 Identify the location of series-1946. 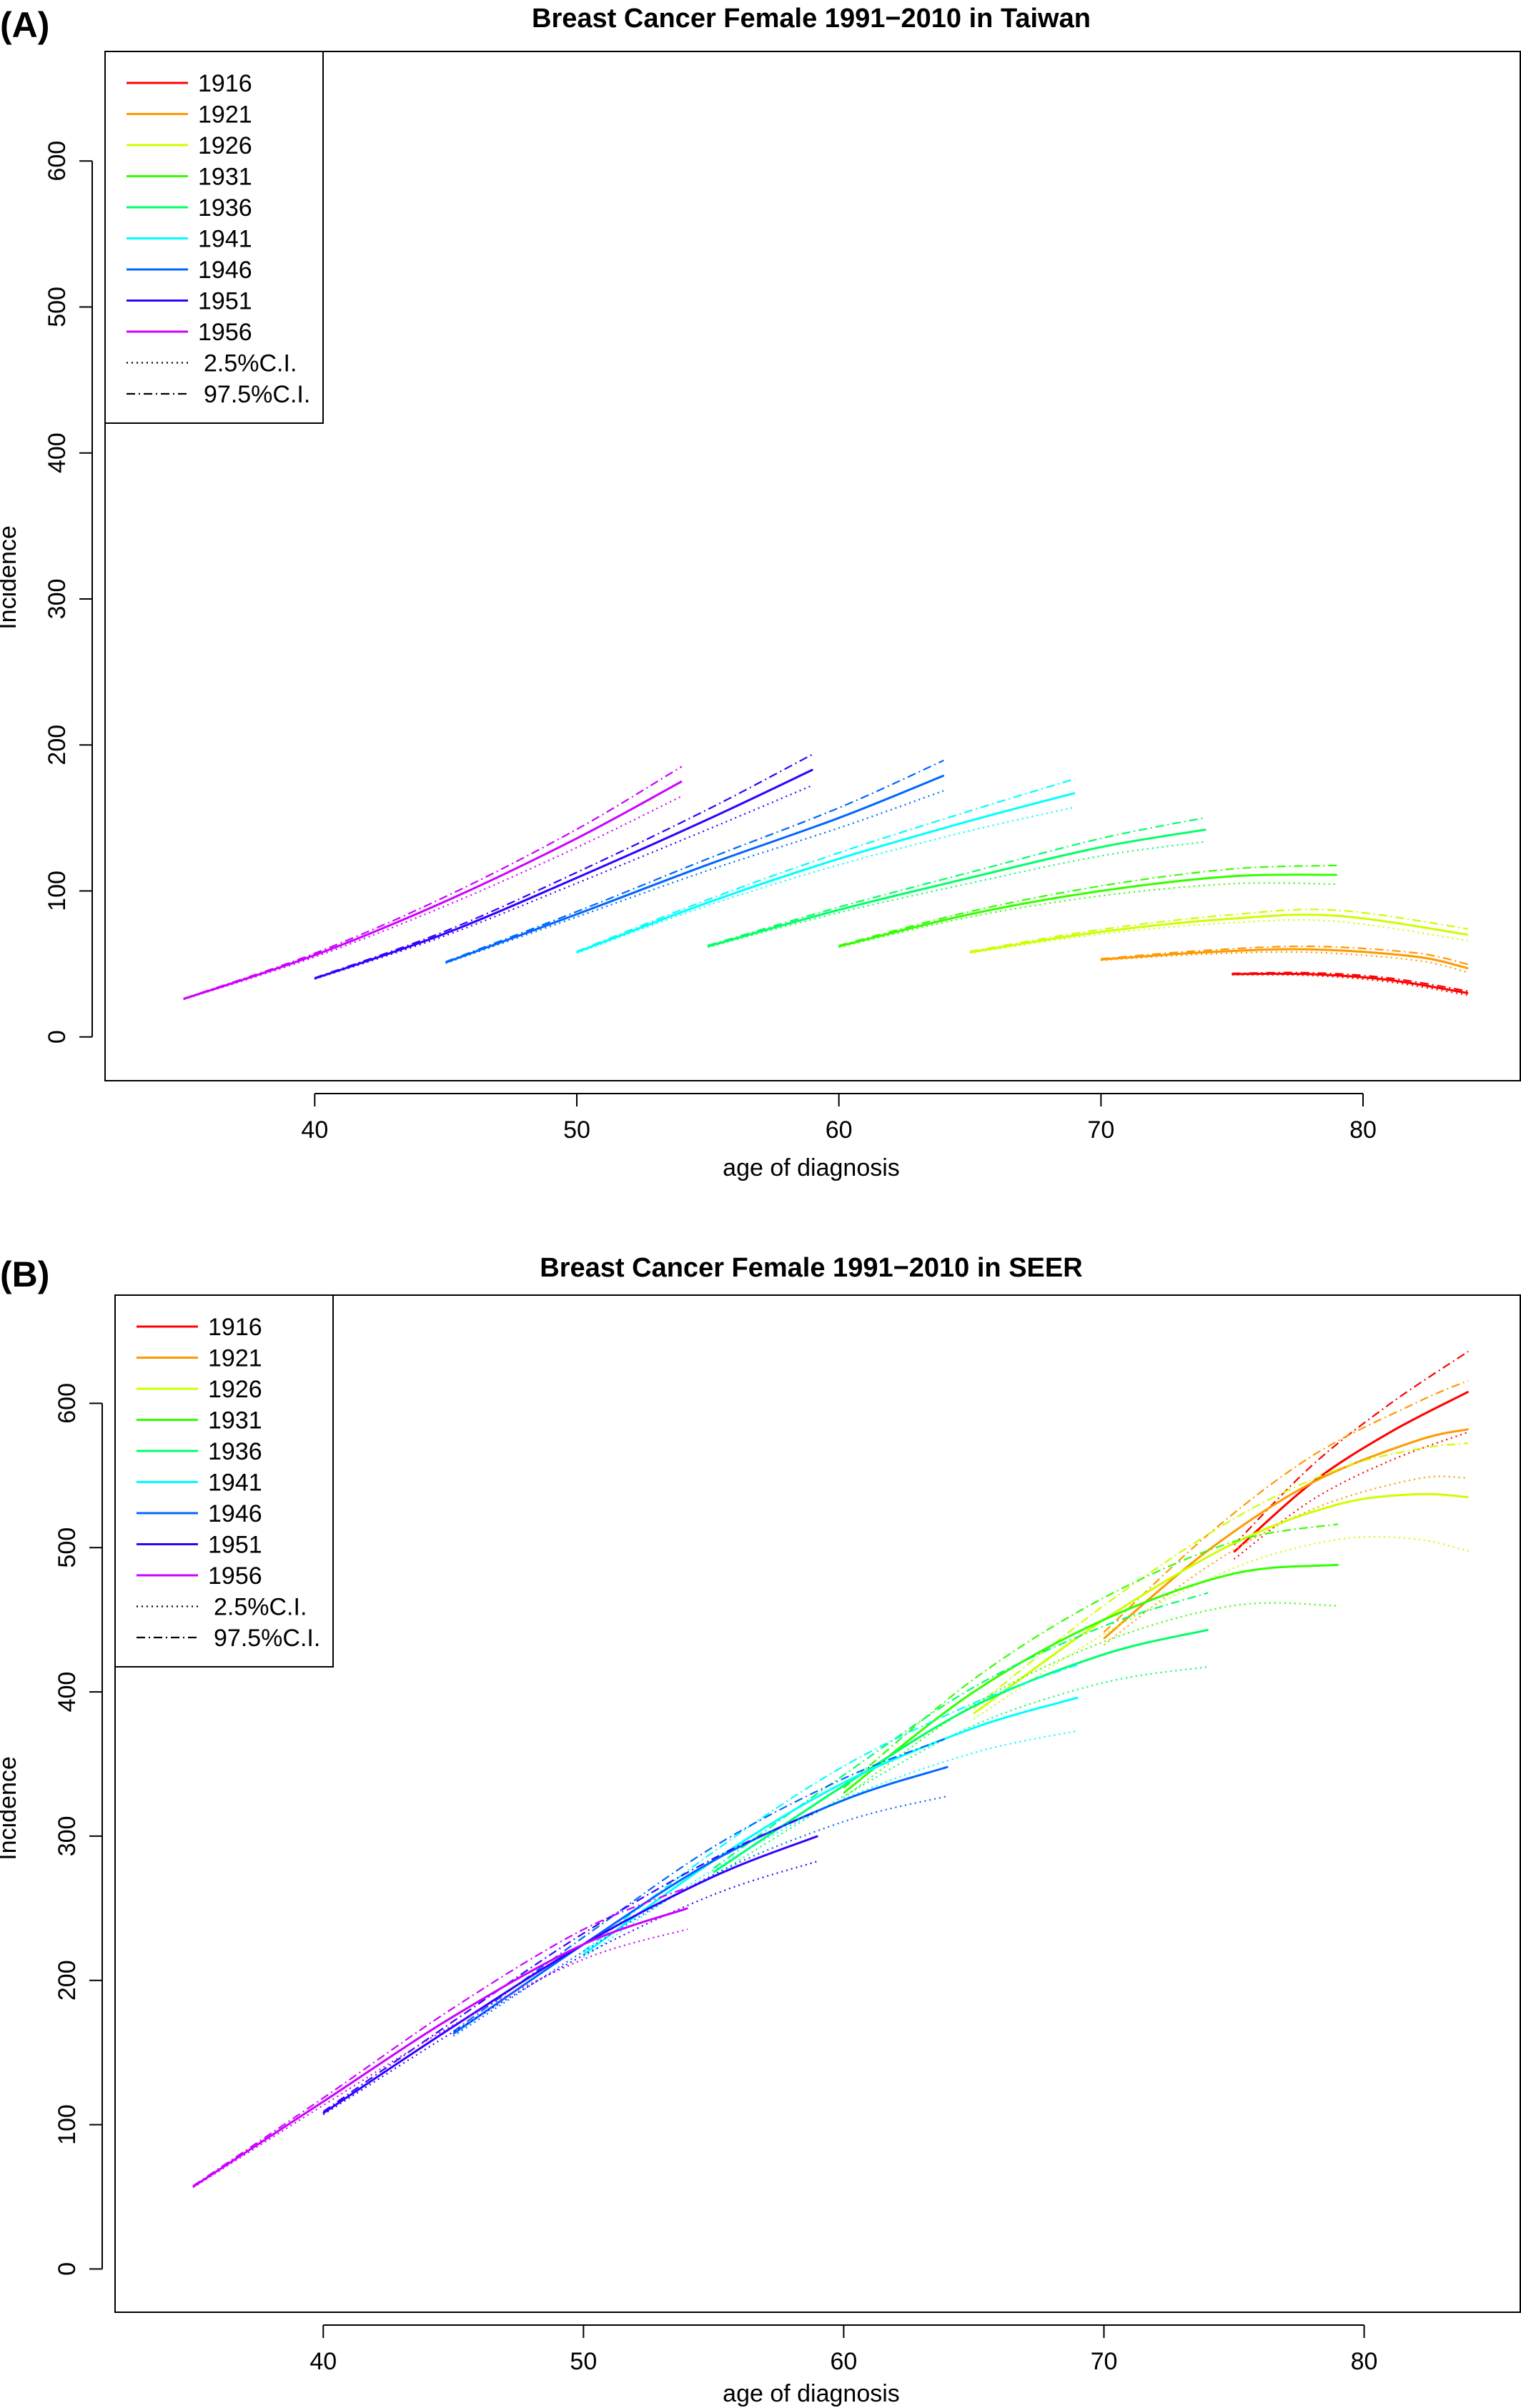
(695, 862).